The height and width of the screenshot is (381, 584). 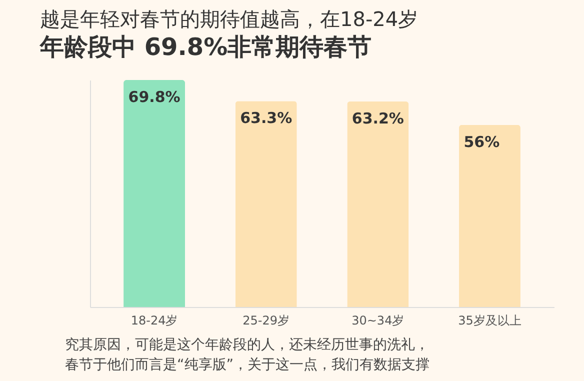 What do you see at coordinates (247, 365) in the screenshot?
I see `text: 春节于他们而言是“纯享版”，关于这一点，我们有数据支撑` at bounding box center [247, 365].